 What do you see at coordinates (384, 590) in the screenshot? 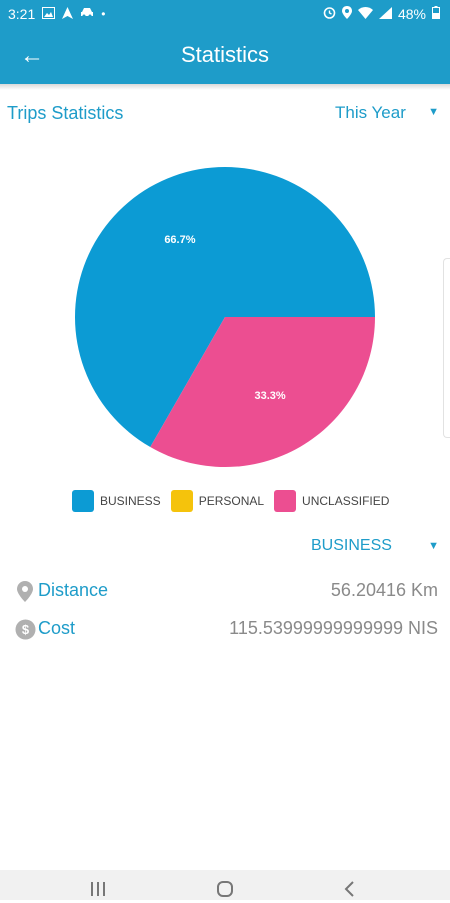
I see `distance-value: 56.20416 Km` at bounding box center [384, 590].